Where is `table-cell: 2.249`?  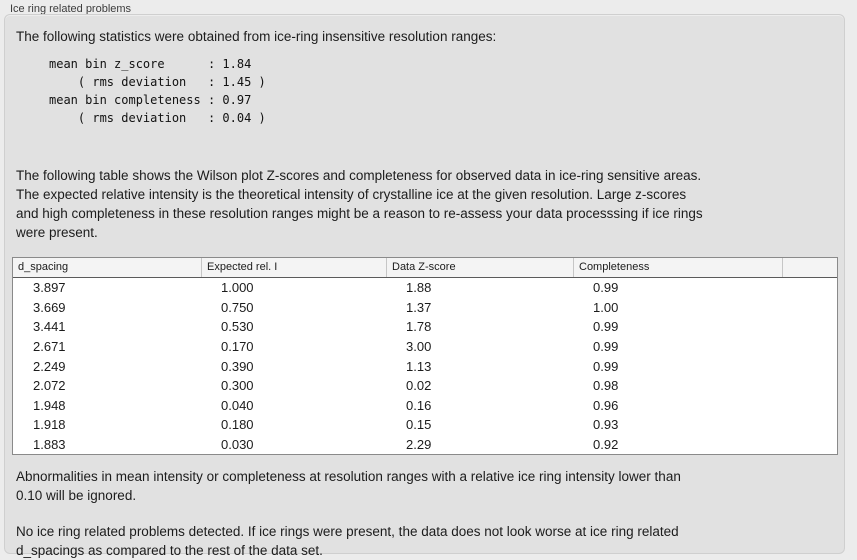
table-cell: 2.249 is located at coordinates (49, 366).